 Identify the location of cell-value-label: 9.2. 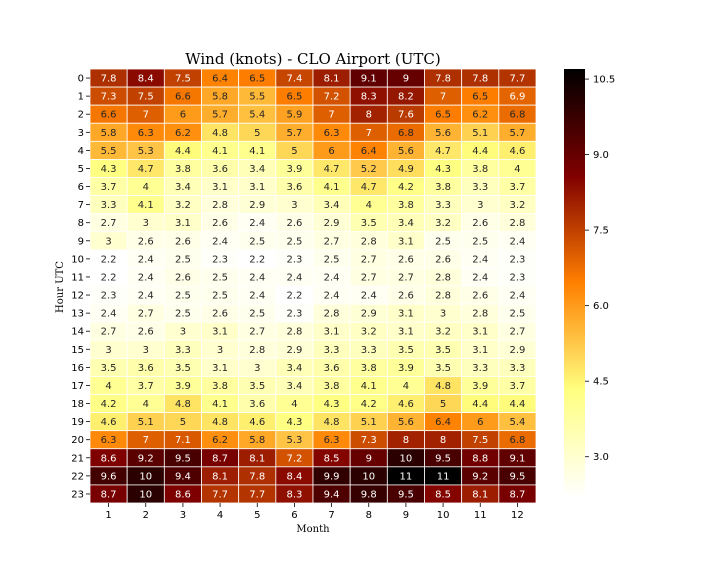
(480, 476).